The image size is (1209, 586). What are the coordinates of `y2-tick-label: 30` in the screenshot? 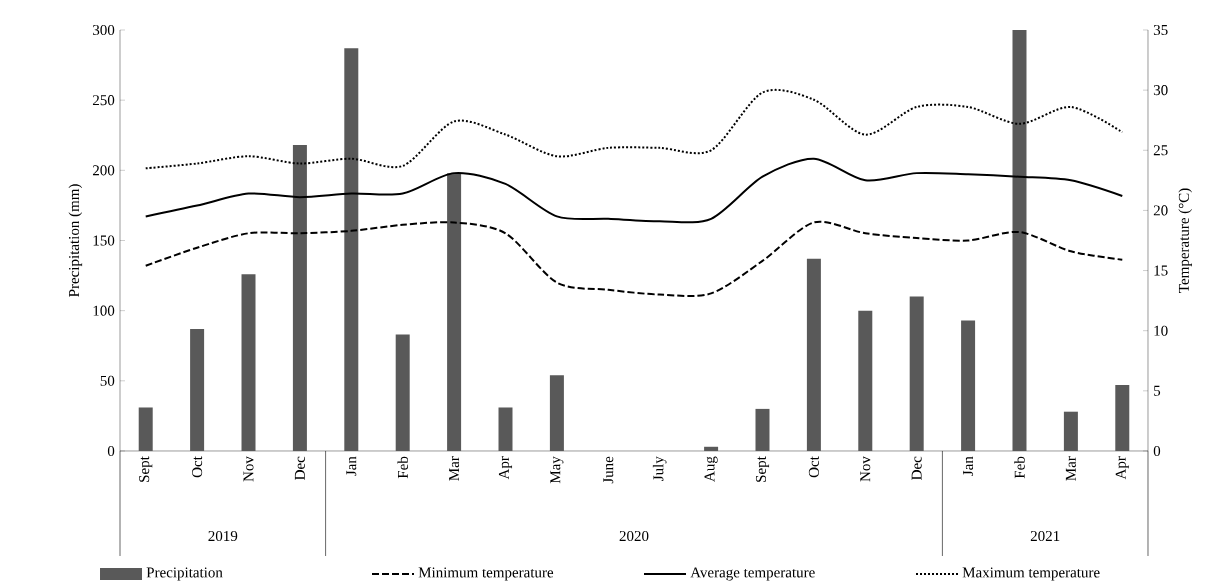 It's located at (1160, 90).